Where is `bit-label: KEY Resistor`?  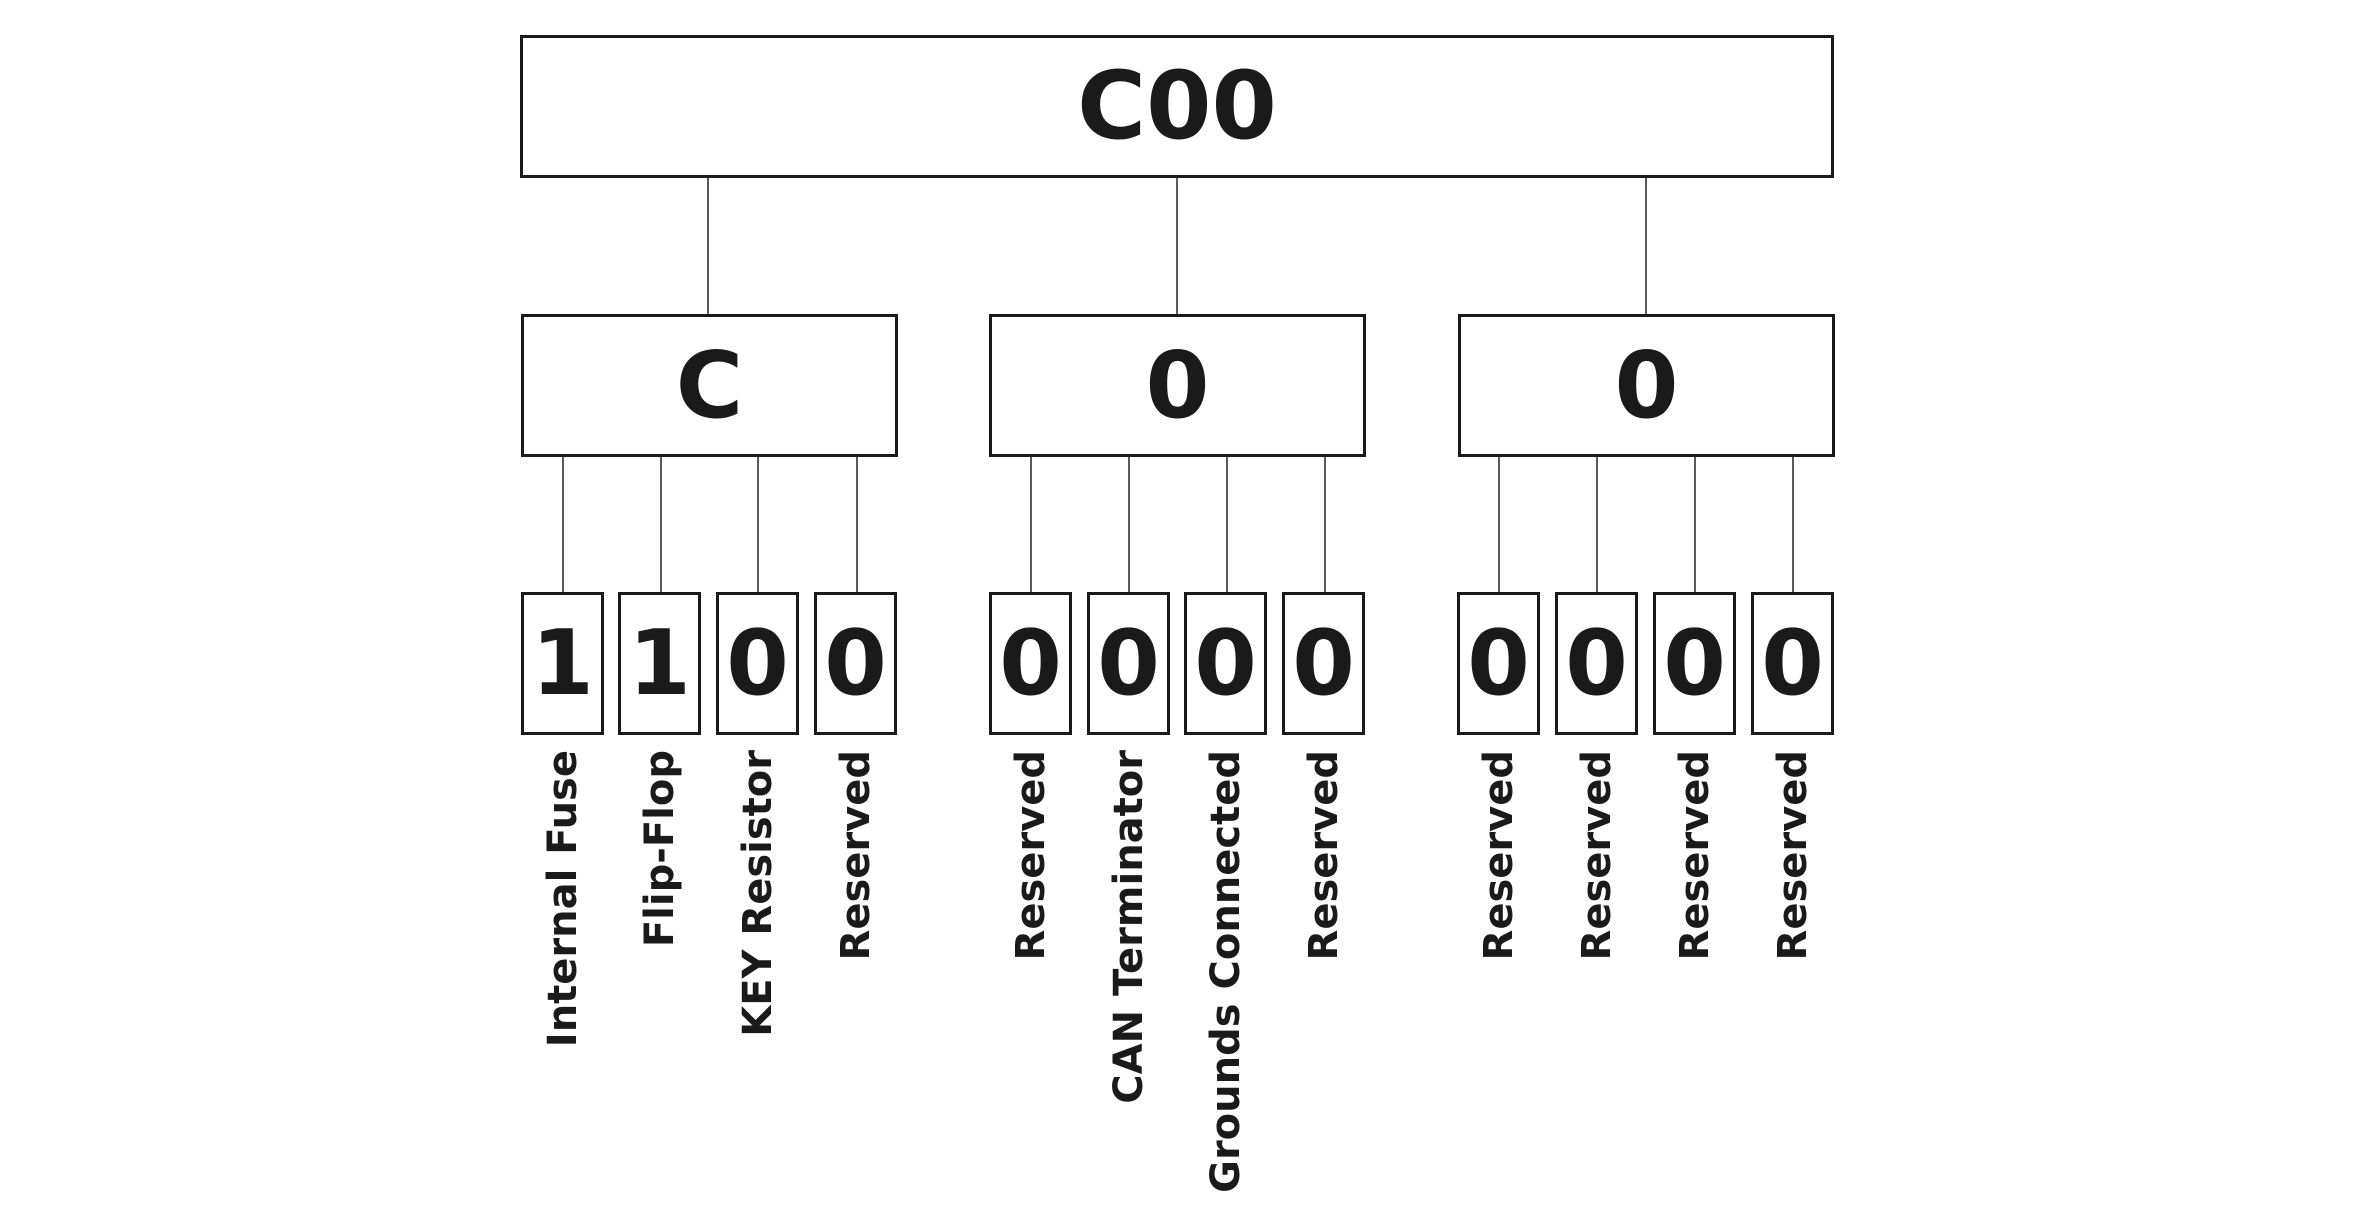
bit-label: KEY Resistor is located at coordinates (758, 893).